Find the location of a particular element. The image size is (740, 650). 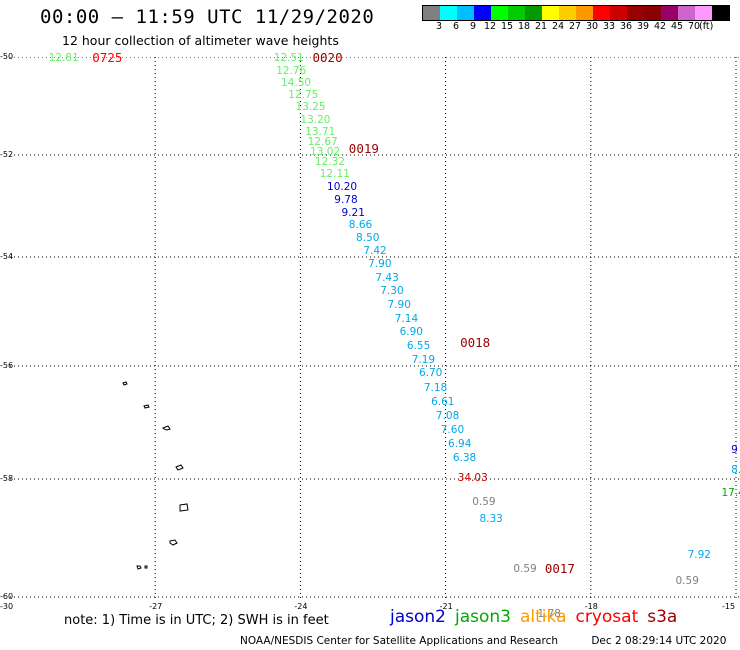

wave-height-label: 13.20 is located at coordinates (315, 119).